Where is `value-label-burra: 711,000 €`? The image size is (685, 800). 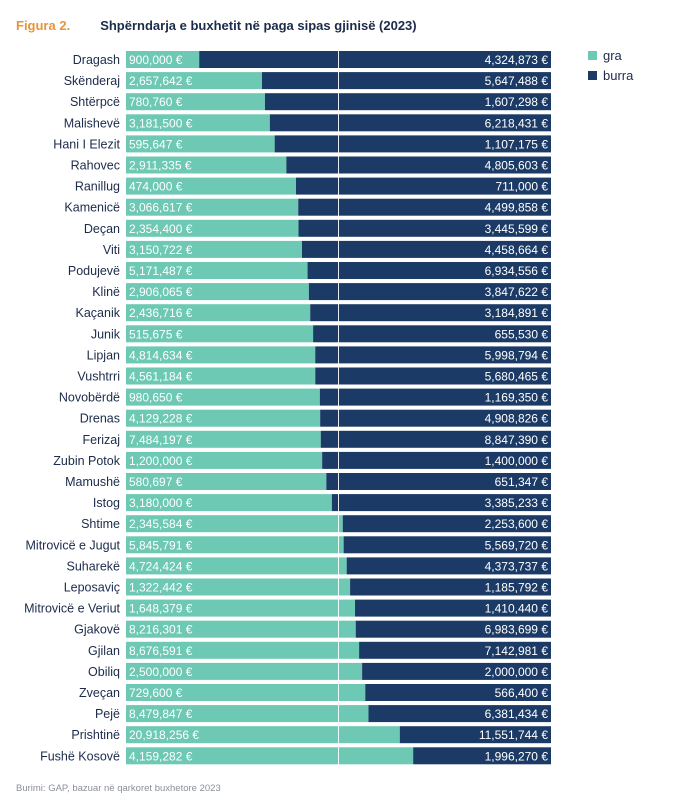 value-label-burra: 711,000 € is located at coordinates (522, 187).